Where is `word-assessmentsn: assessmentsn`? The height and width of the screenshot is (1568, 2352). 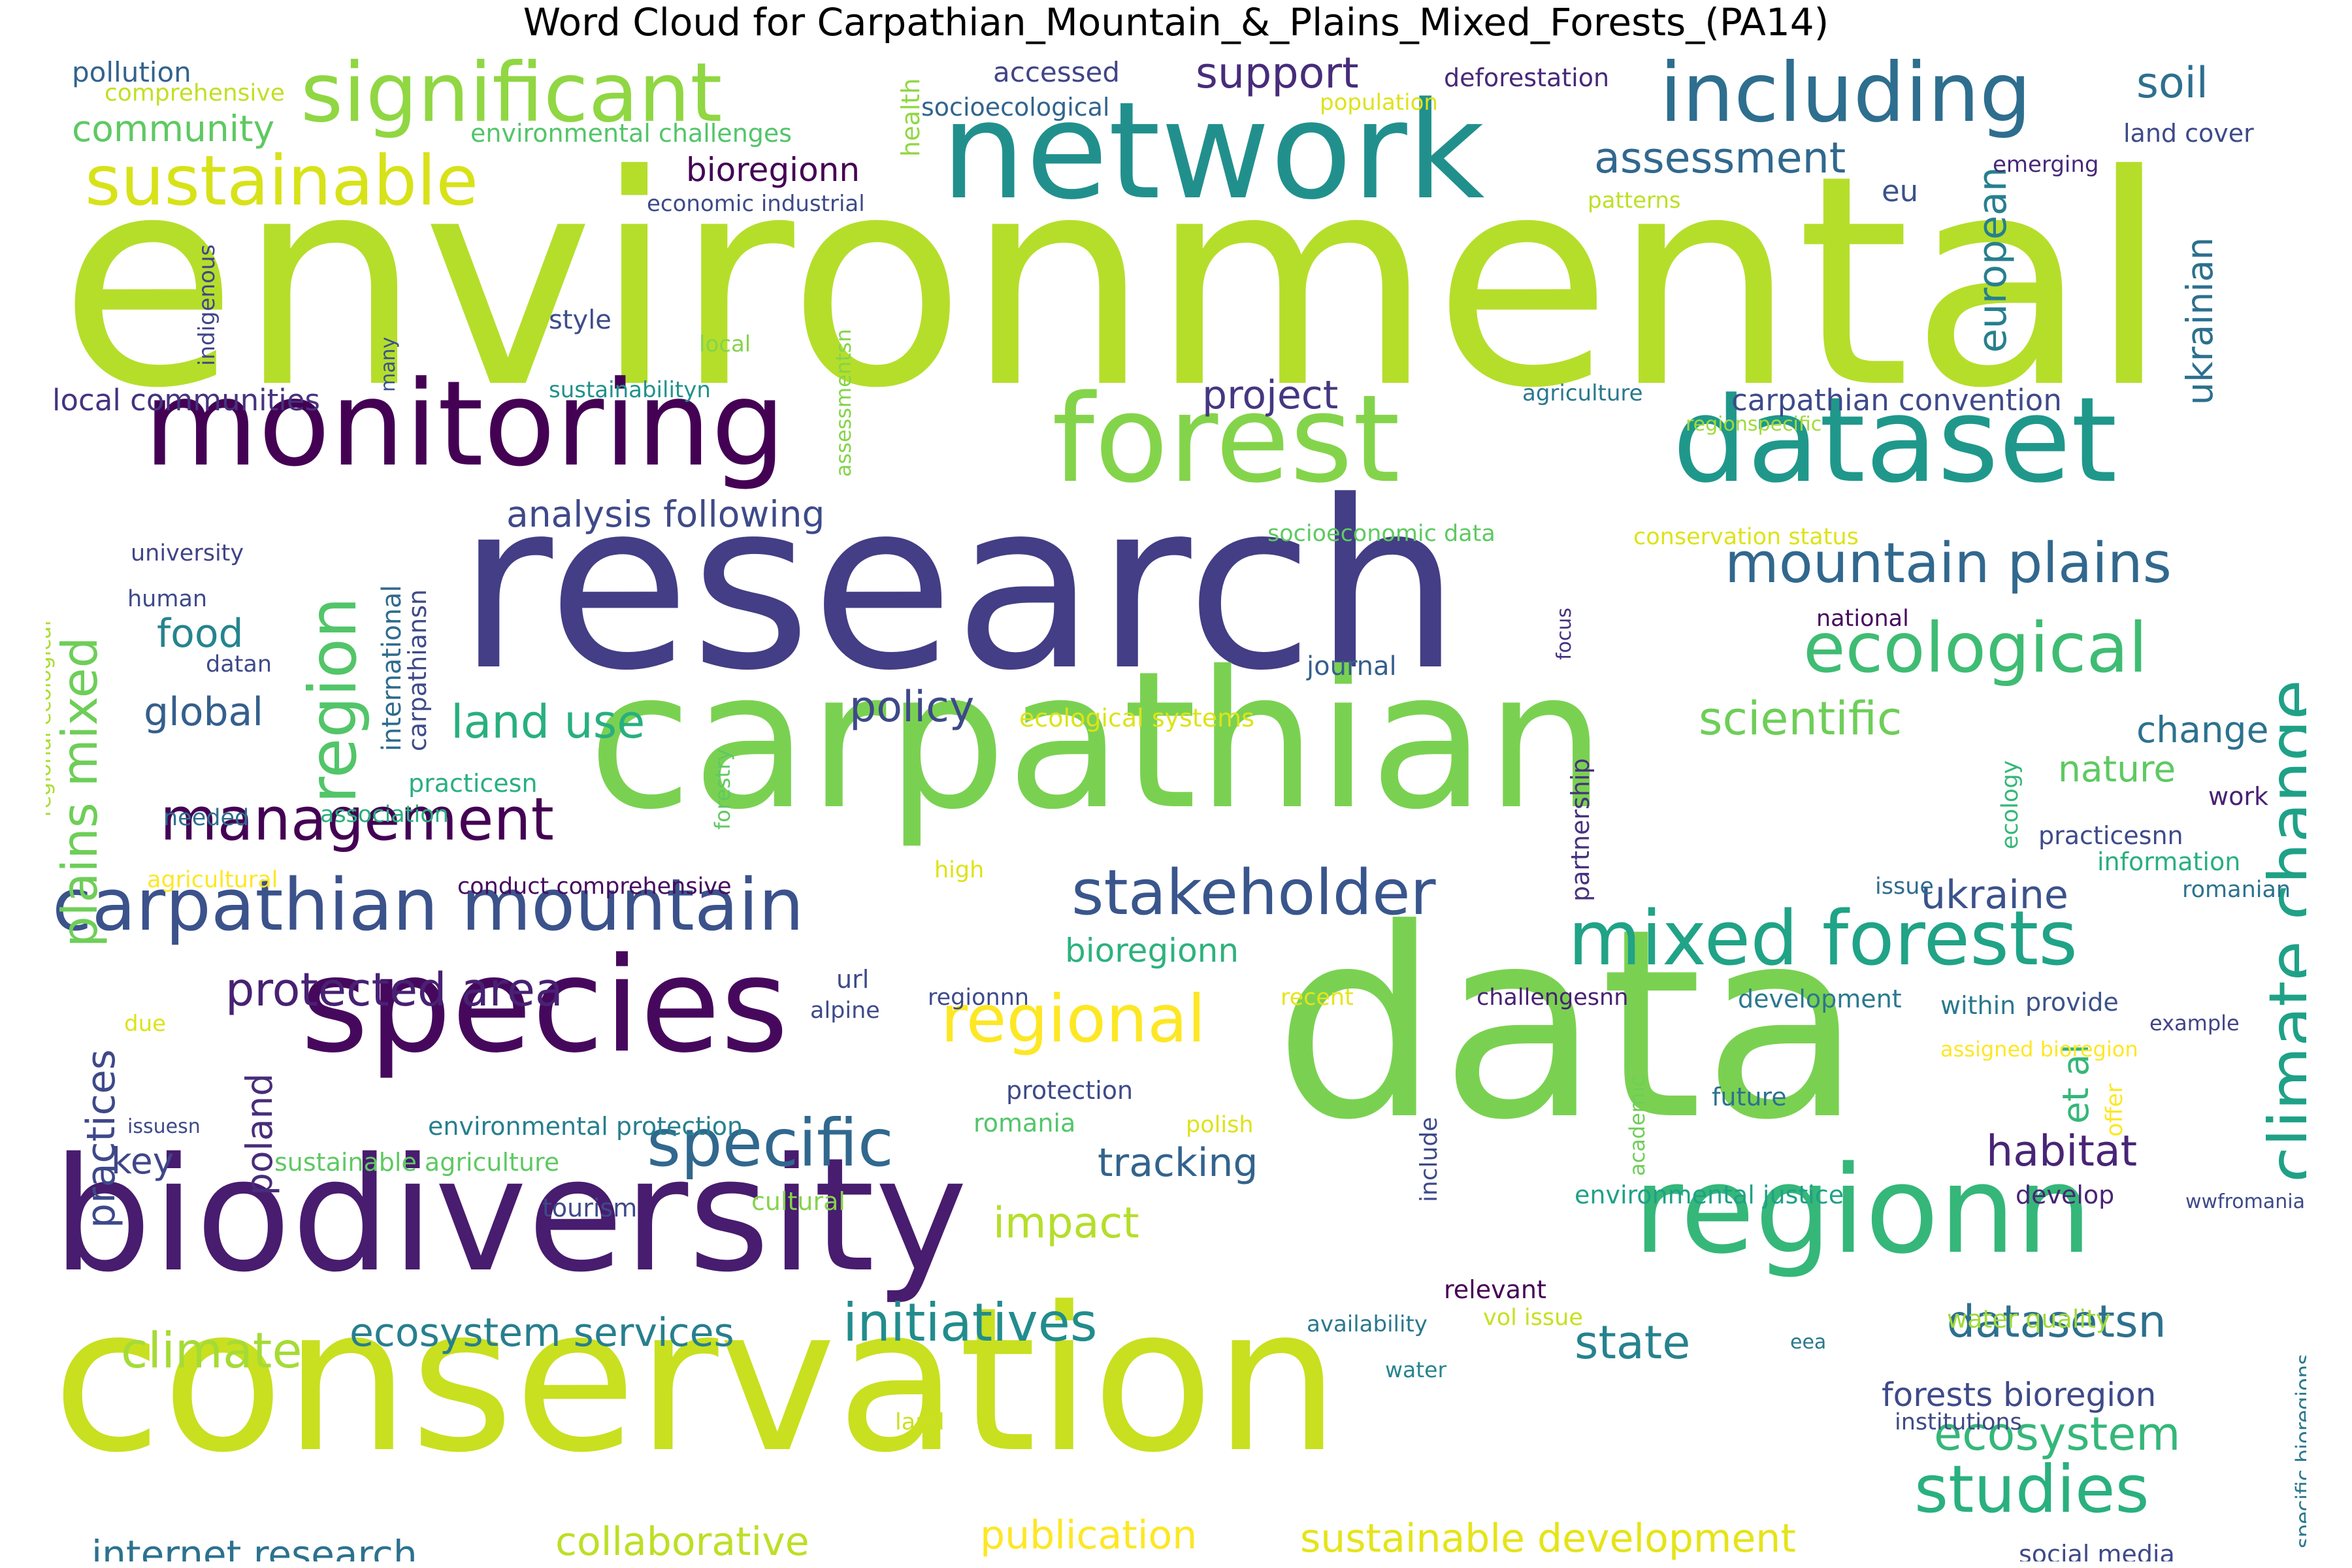
word-assessmentsn: assessmentsn is located at coordinates (843, 403).